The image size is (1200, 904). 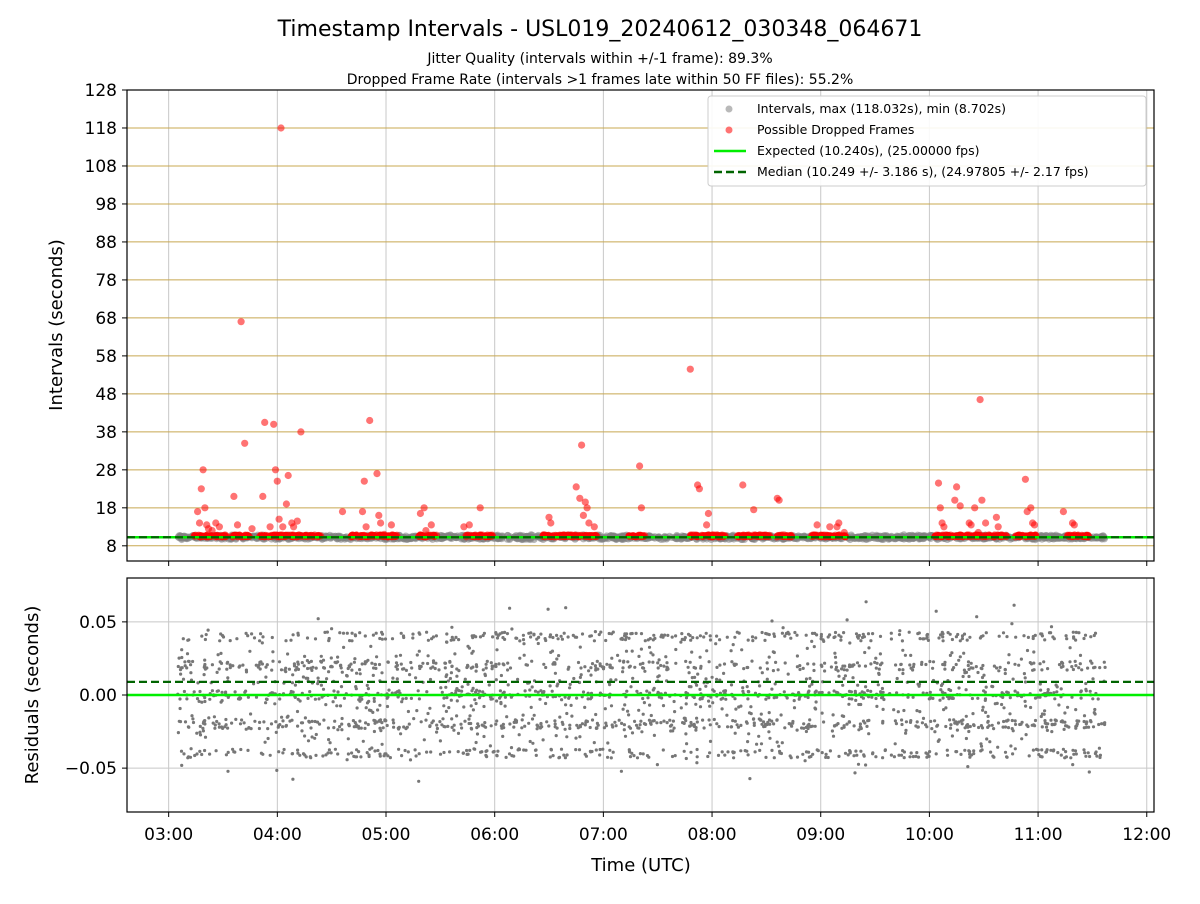 I want to click on x-tick-label: 04:00, so click(x=277, y=835).